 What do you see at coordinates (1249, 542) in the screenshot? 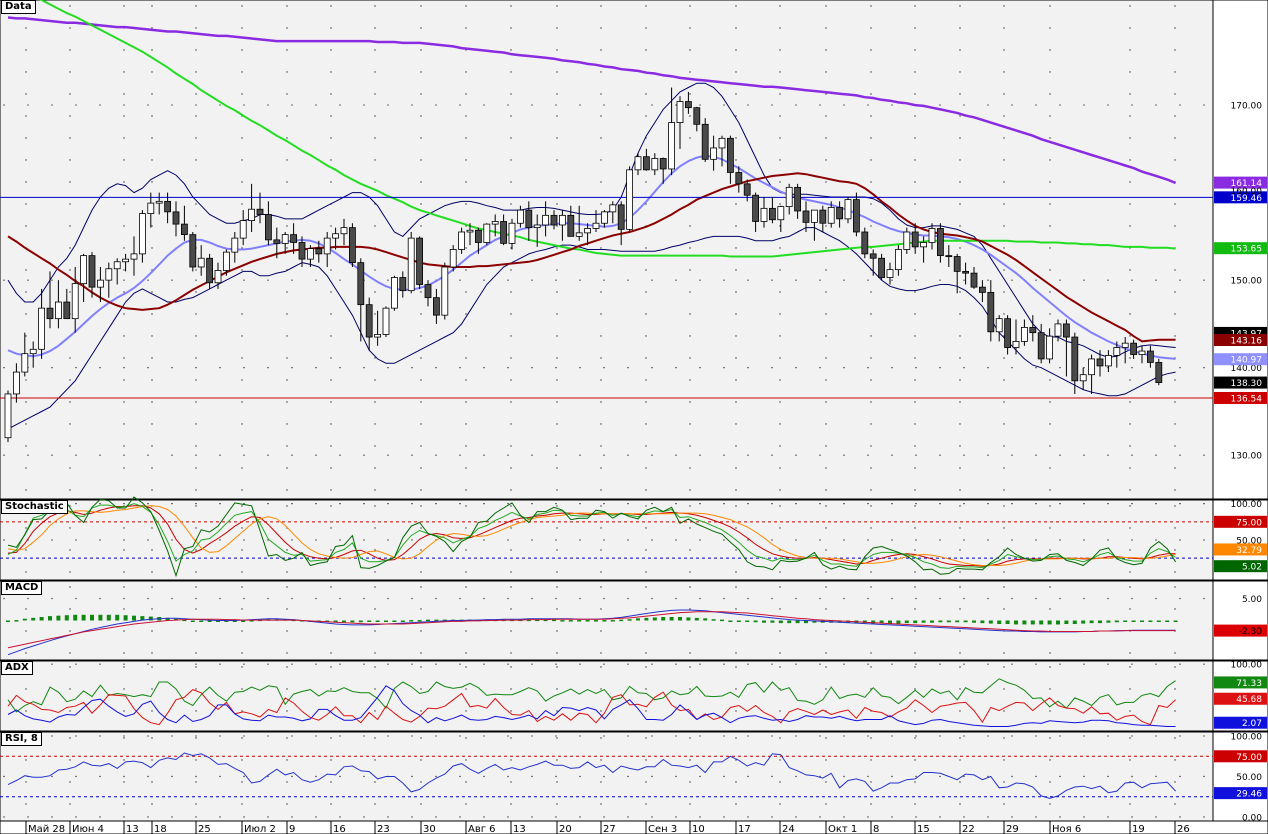
I see `y-tick-label: 50.00` at bounding box center [1249, 542].